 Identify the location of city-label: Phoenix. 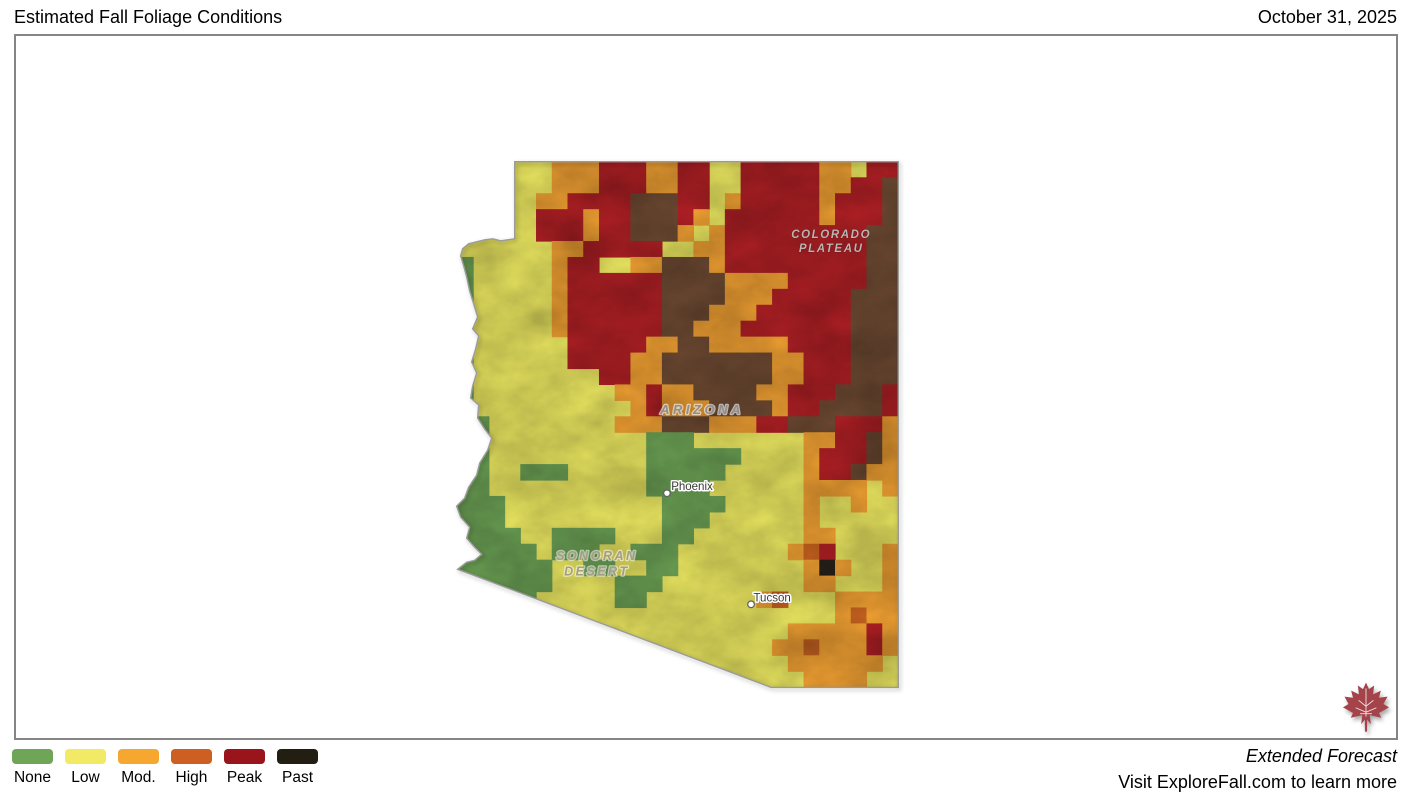
(692, 487).